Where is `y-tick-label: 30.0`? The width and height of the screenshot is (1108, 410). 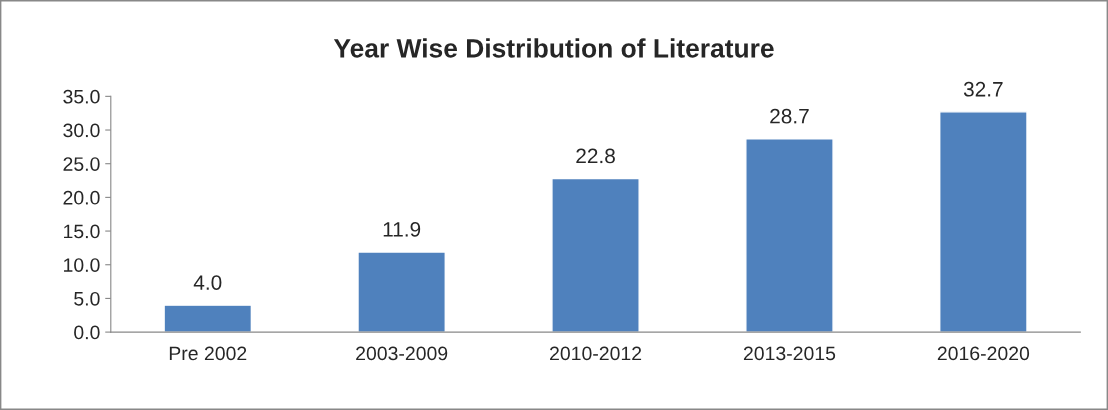 y-tick-label: 30.0 is located at coordinates (81, 130).